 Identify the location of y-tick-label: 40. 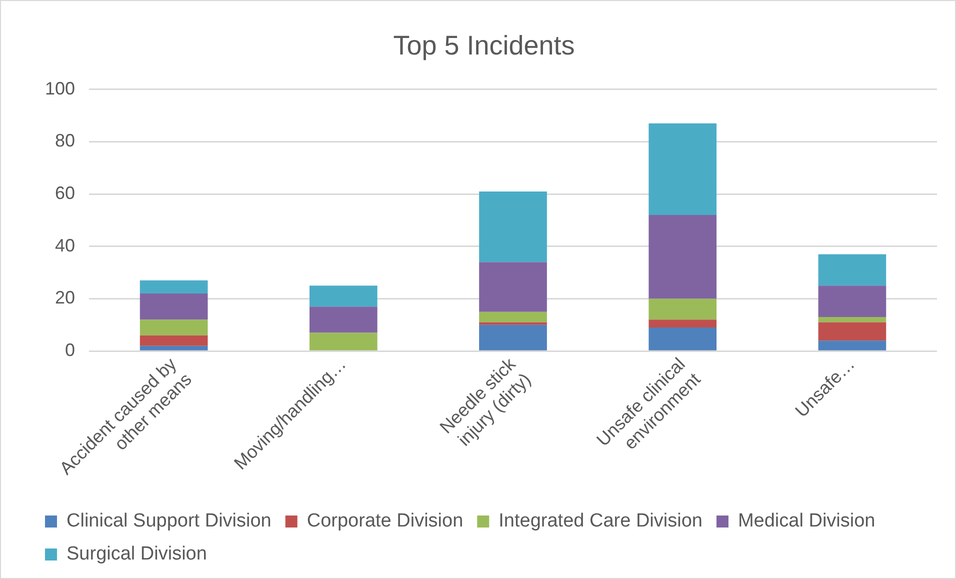
(65, 245).